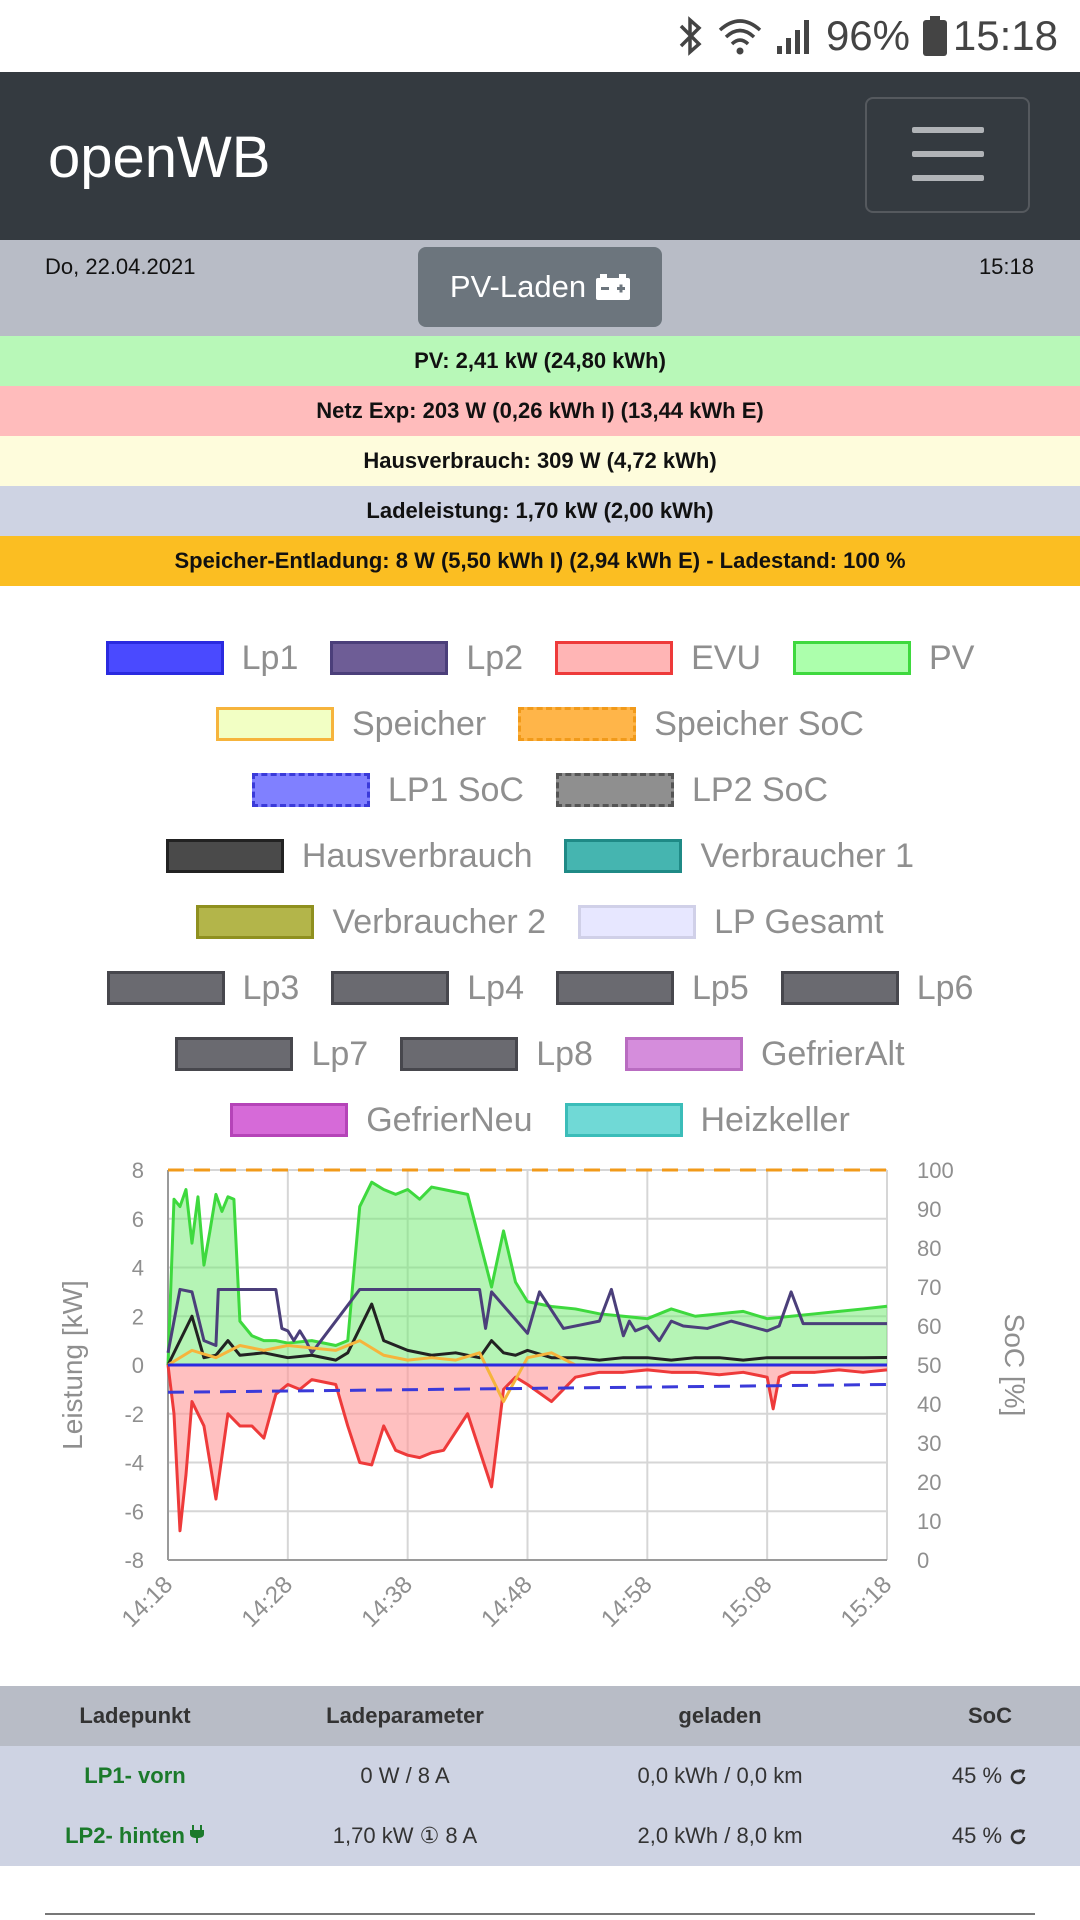 The height and width of the screenshot is (1920, 1080). Describe the element at coordinates (540, 790) in the screenshot. I see `legend-row: LP1 SoC LP2 SoC` at that location.